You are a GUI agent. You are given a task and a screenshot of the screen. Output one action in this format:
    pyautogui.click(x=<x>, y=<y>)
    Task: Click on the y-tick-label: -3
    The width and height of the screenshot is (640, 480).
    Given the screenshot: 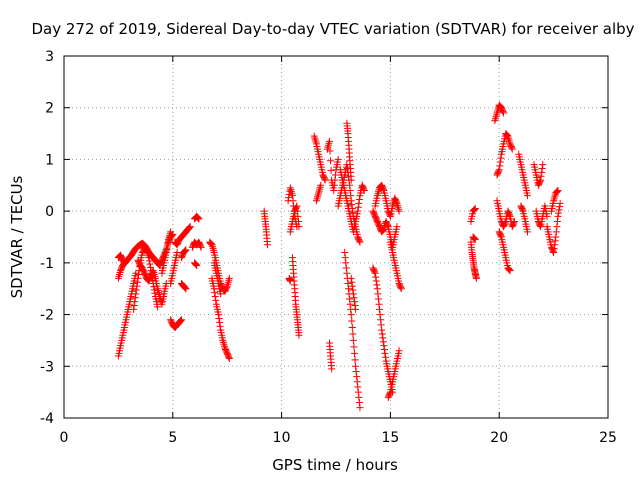 What is the action you would take?
    pyautogui.click(x=47, y=367)
    